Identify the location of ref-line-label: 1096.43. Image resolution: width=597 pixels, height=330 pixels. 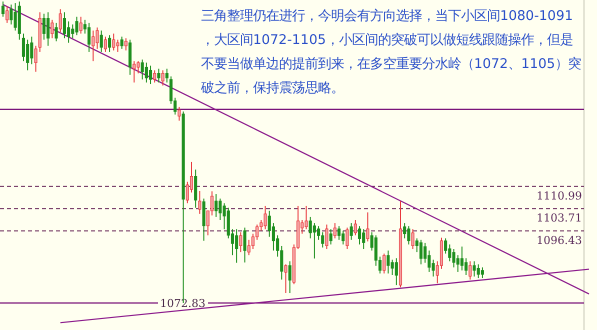
(559, 240).